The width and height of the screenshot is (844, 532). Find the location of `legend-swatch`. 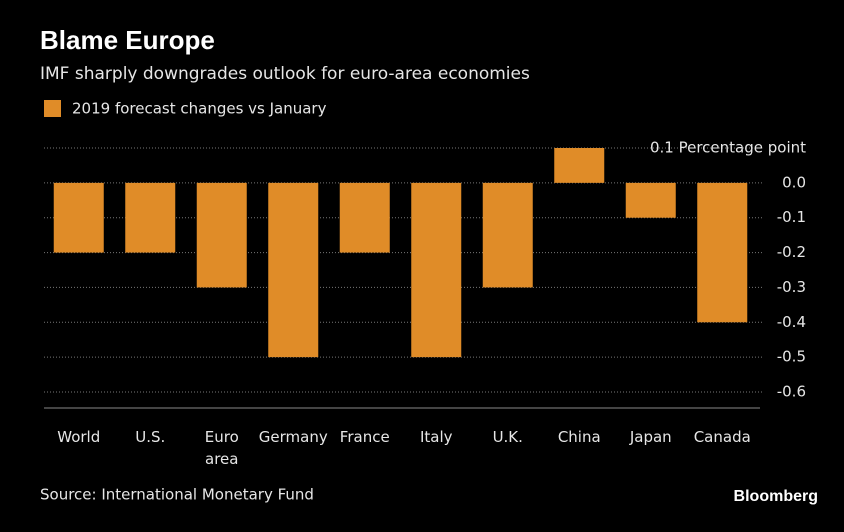

legend-swatch is located at coordinates (52, 108).